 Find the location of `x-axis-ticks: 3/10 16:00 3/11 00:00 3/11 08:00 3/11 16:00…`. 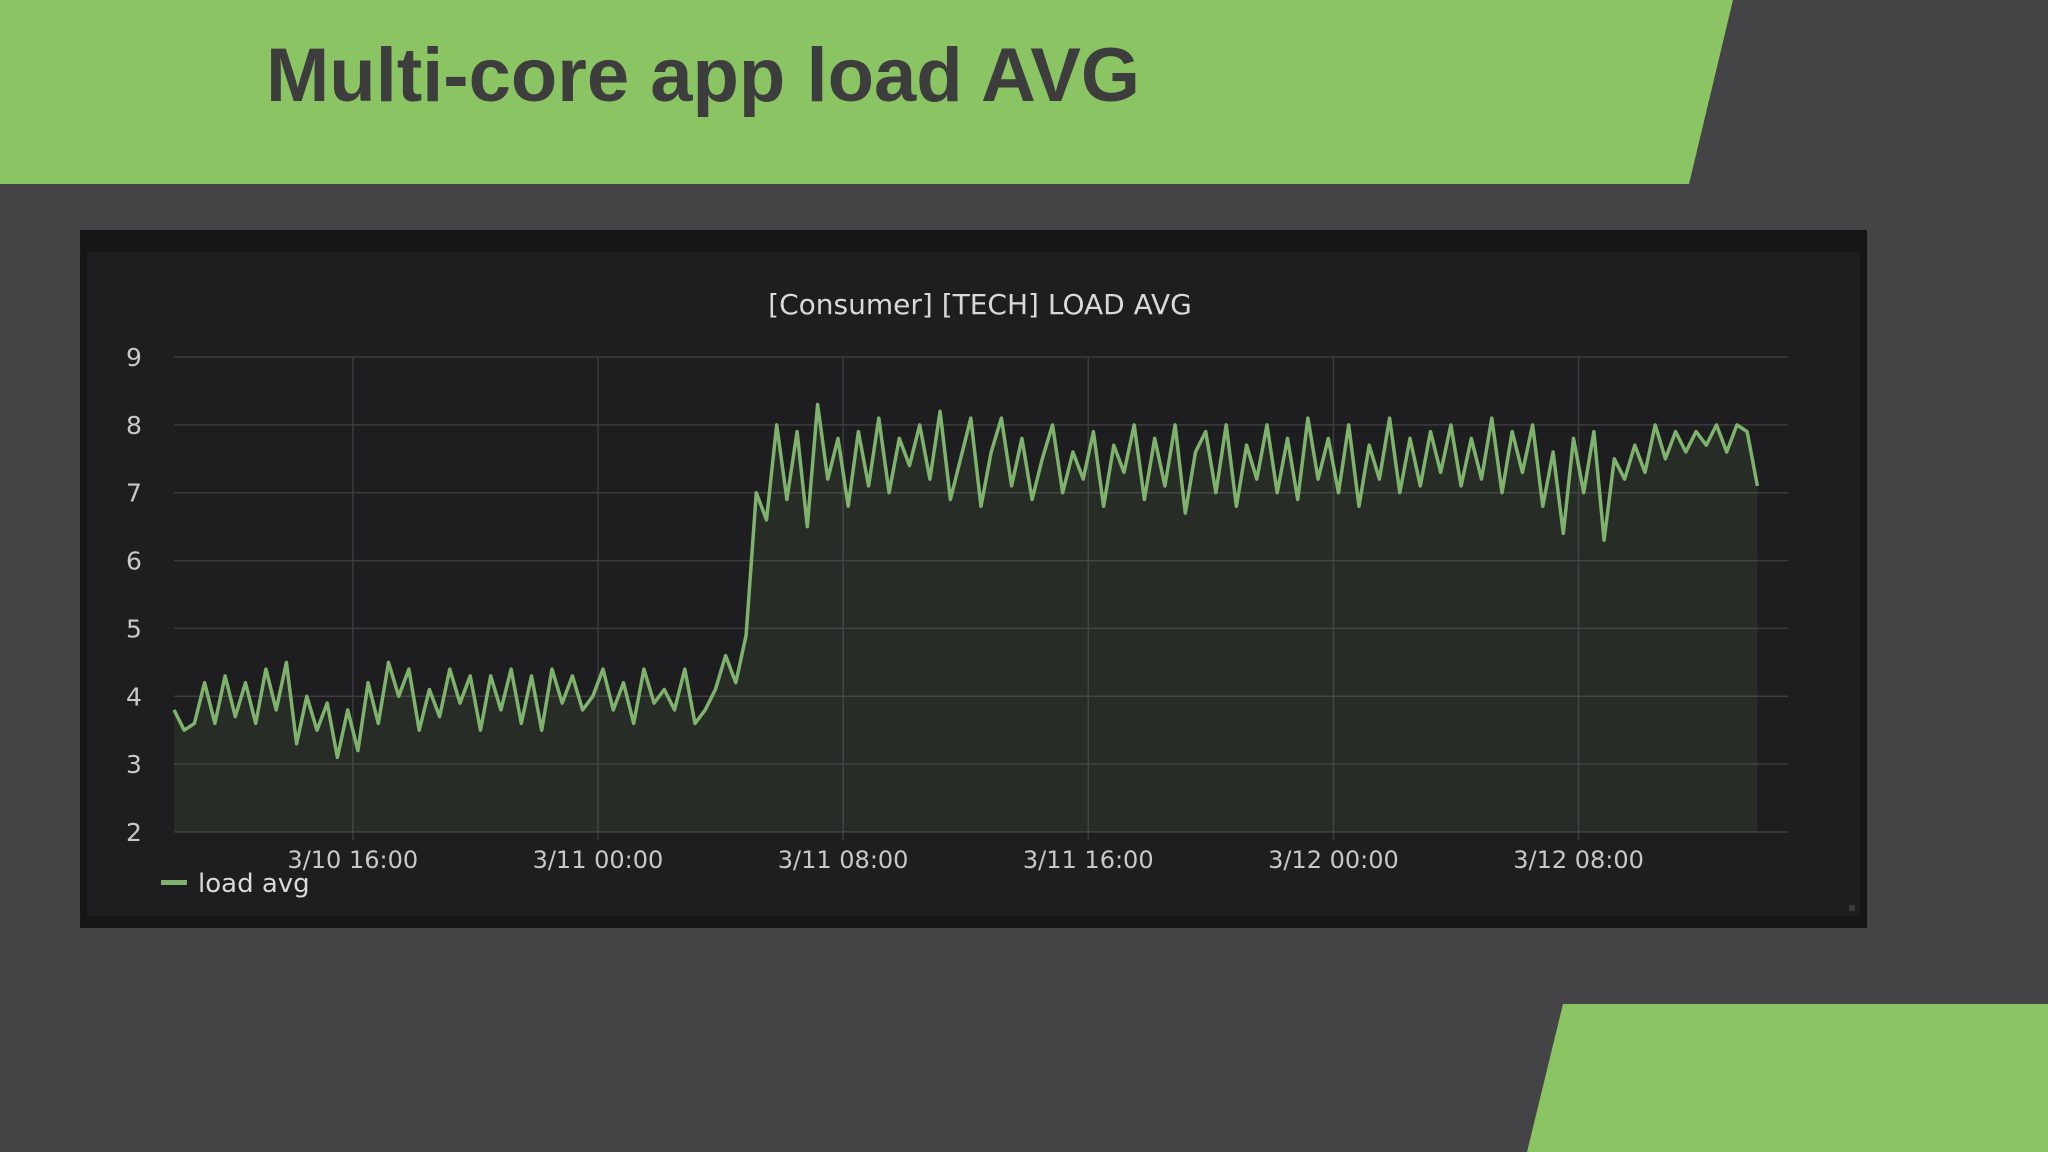

x-axis-ticks: 3/10 16:00 3/11 00:00 3/11 08:00 3/11 16:00… is located at coordinates (965, 860).